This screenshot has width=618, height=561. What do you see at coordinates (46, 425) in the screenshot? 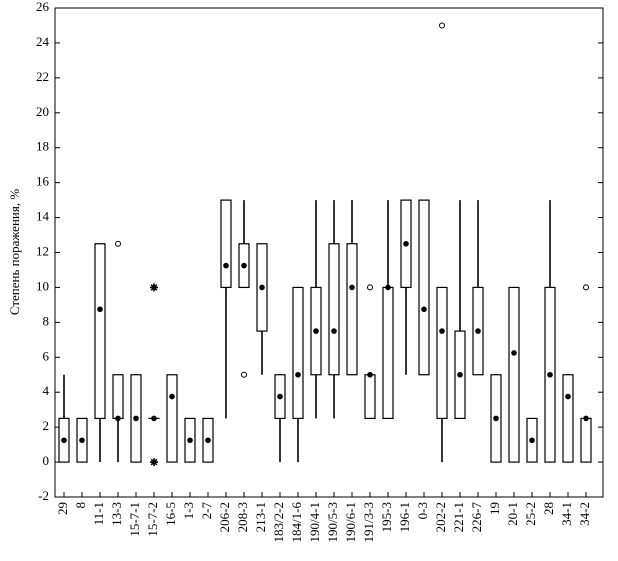
I see `y-tick-label: 2` at bounding box center [46, 425].